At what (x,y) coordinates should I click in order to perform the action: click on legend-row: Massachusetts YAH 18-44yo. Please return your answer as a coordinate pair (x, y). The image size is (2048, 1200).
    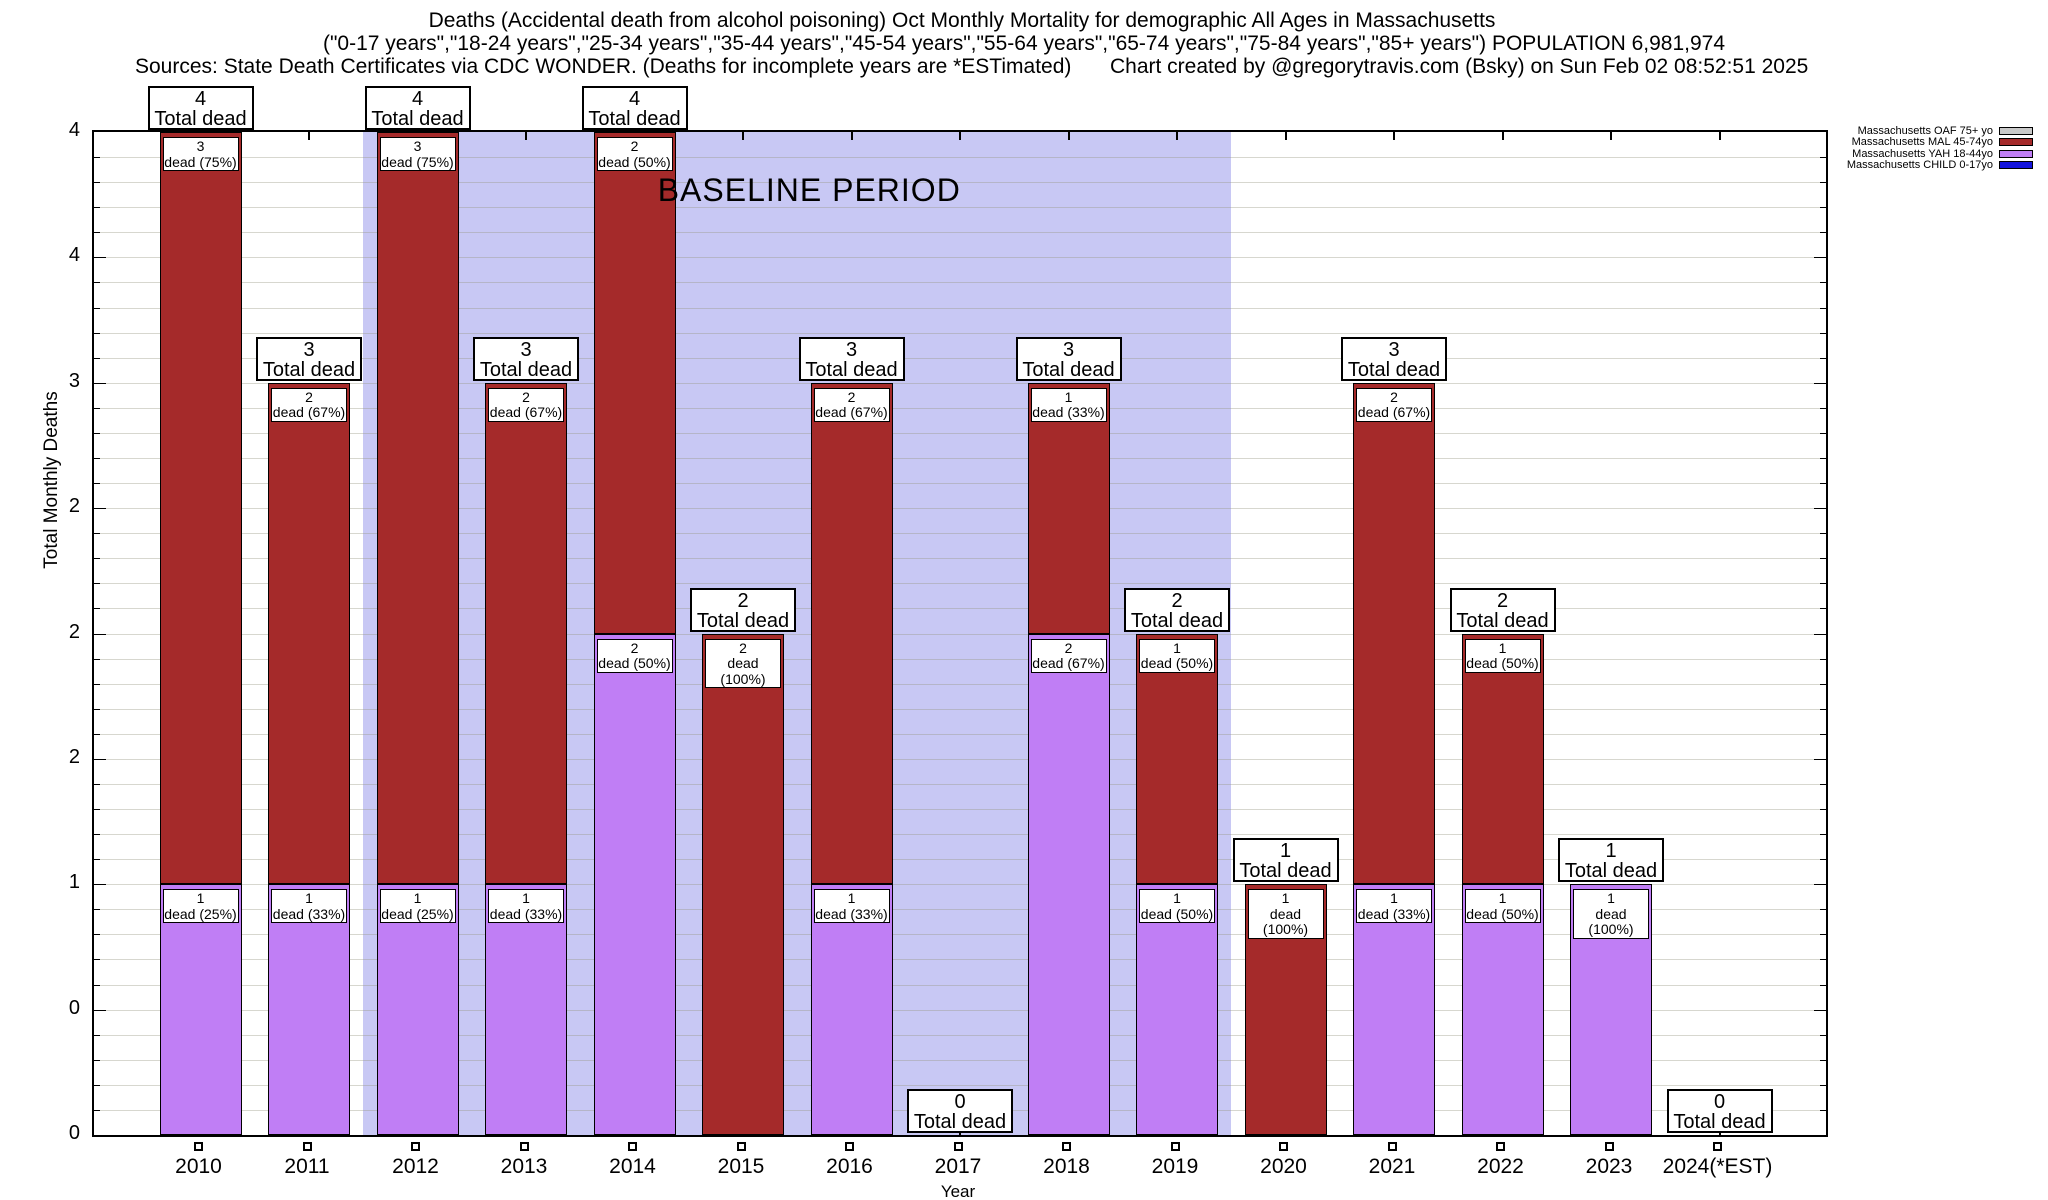
    Looking at the image, I should click on (1940, 154).